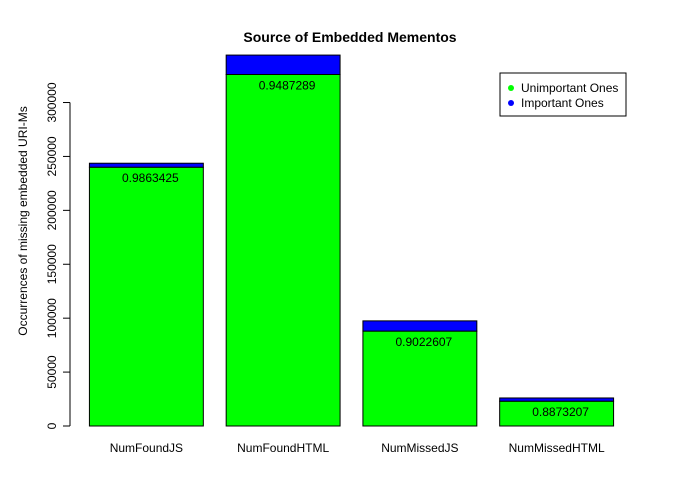 The width and height of the screenshot is (700, 500). What do you see at coordinates (52, 318) in the screenshot?
I see `y-tick-label: 100000` at bounding box center [52, 318].